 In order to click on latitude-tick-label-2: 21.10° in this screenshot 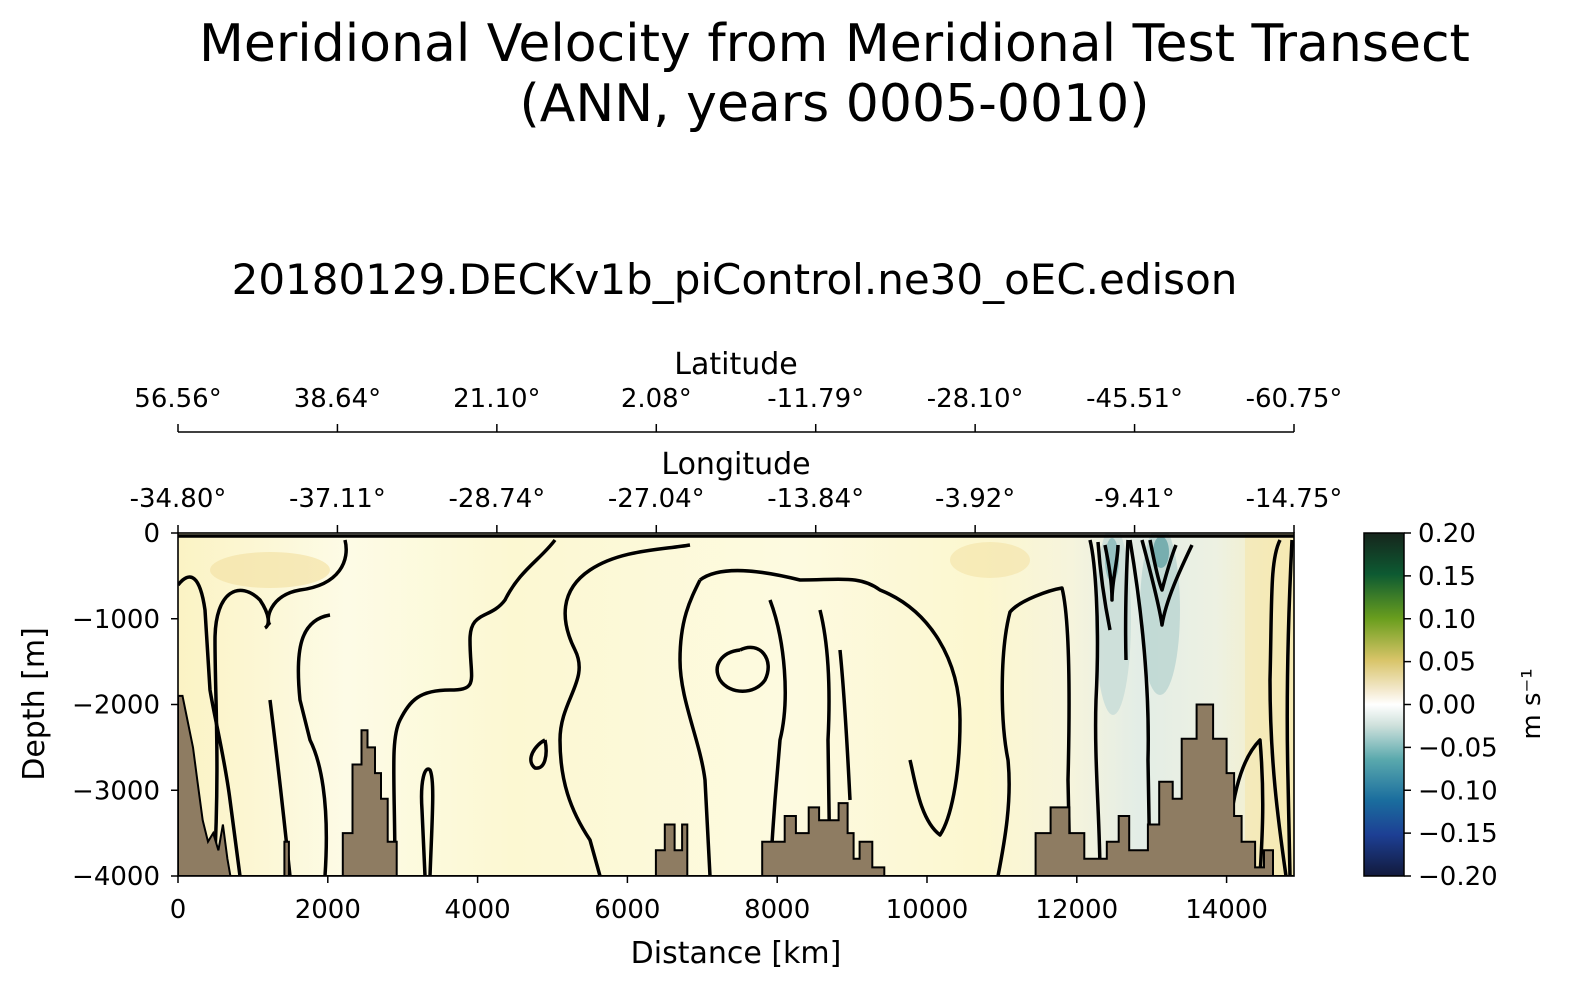, I will do `click(496, 399)`.